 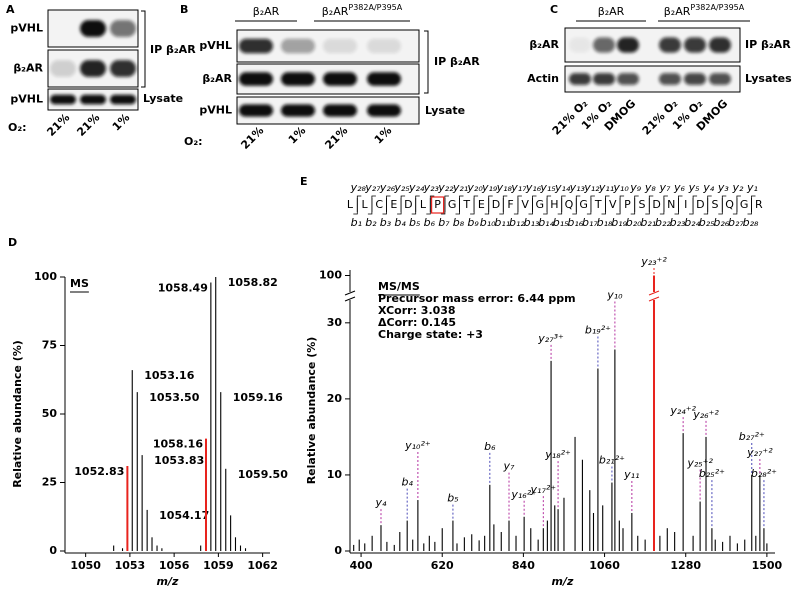 What do you see at coordinates (679, 187) in the screenshot?
I see `y-ion: y₆` at bounding box center [679, 187].